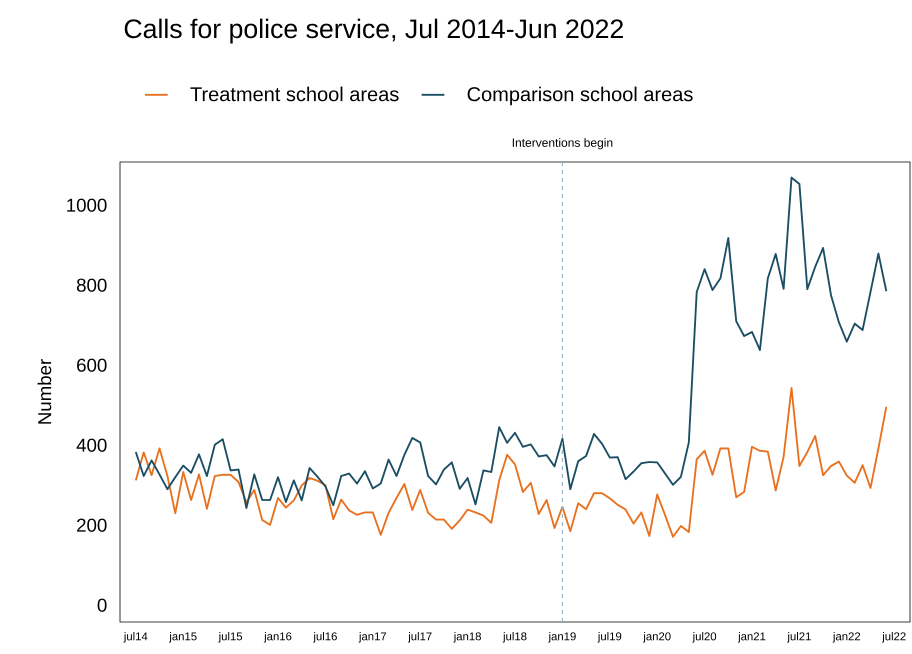 Image resolution: width=912 pixels, height=654 pixels. What do you see at coordinates (657, 637) in the screenshot?
I see `x-tick-label: jan20` at bounding box center [657, 637].